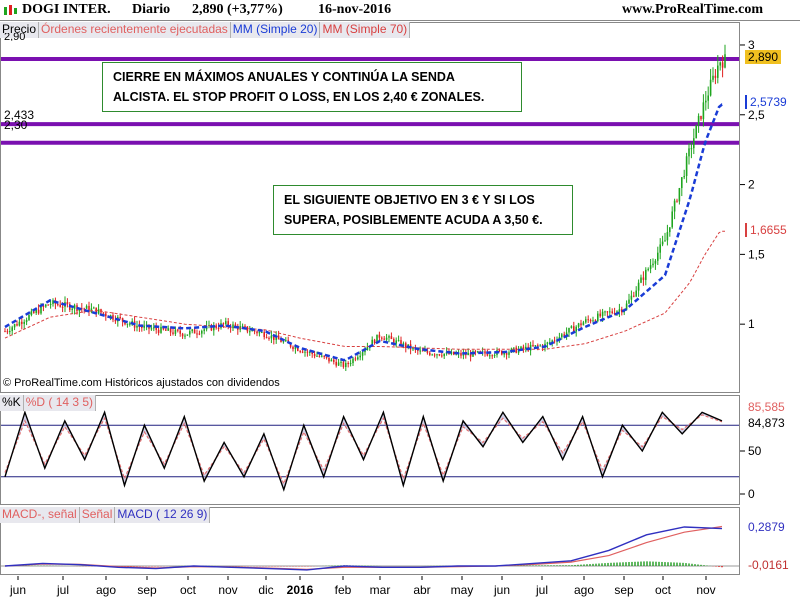 The height and width of the screenshot is (600, 800). Describe the element at coordinates (163, 515) in the screenshot. I see `legend-macd-main: MACD ( 12 26 9)` at that location.